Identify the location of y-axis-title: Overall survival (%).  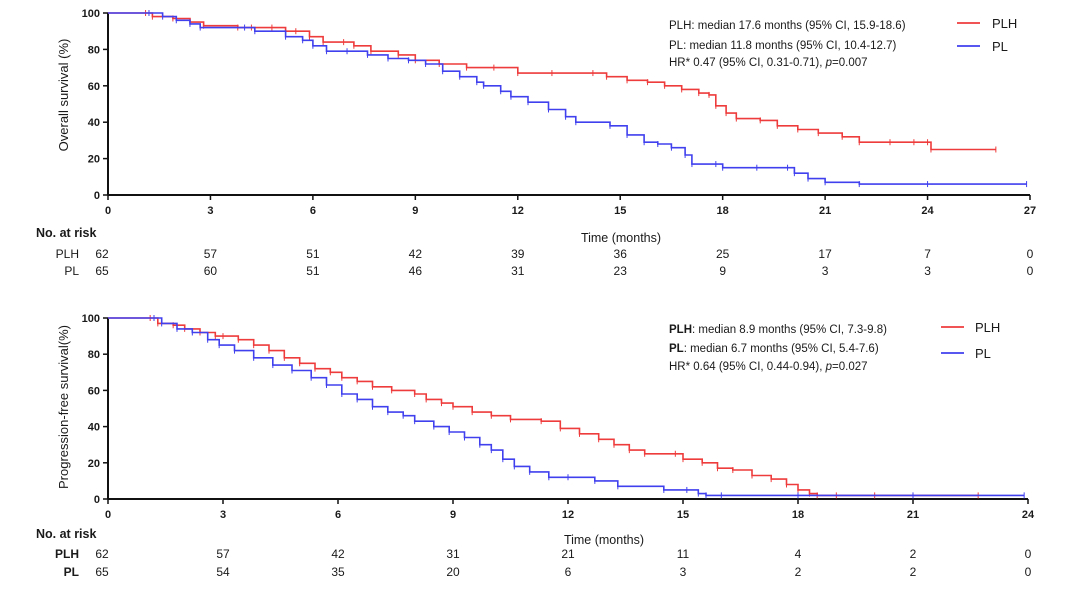
(63, 95).